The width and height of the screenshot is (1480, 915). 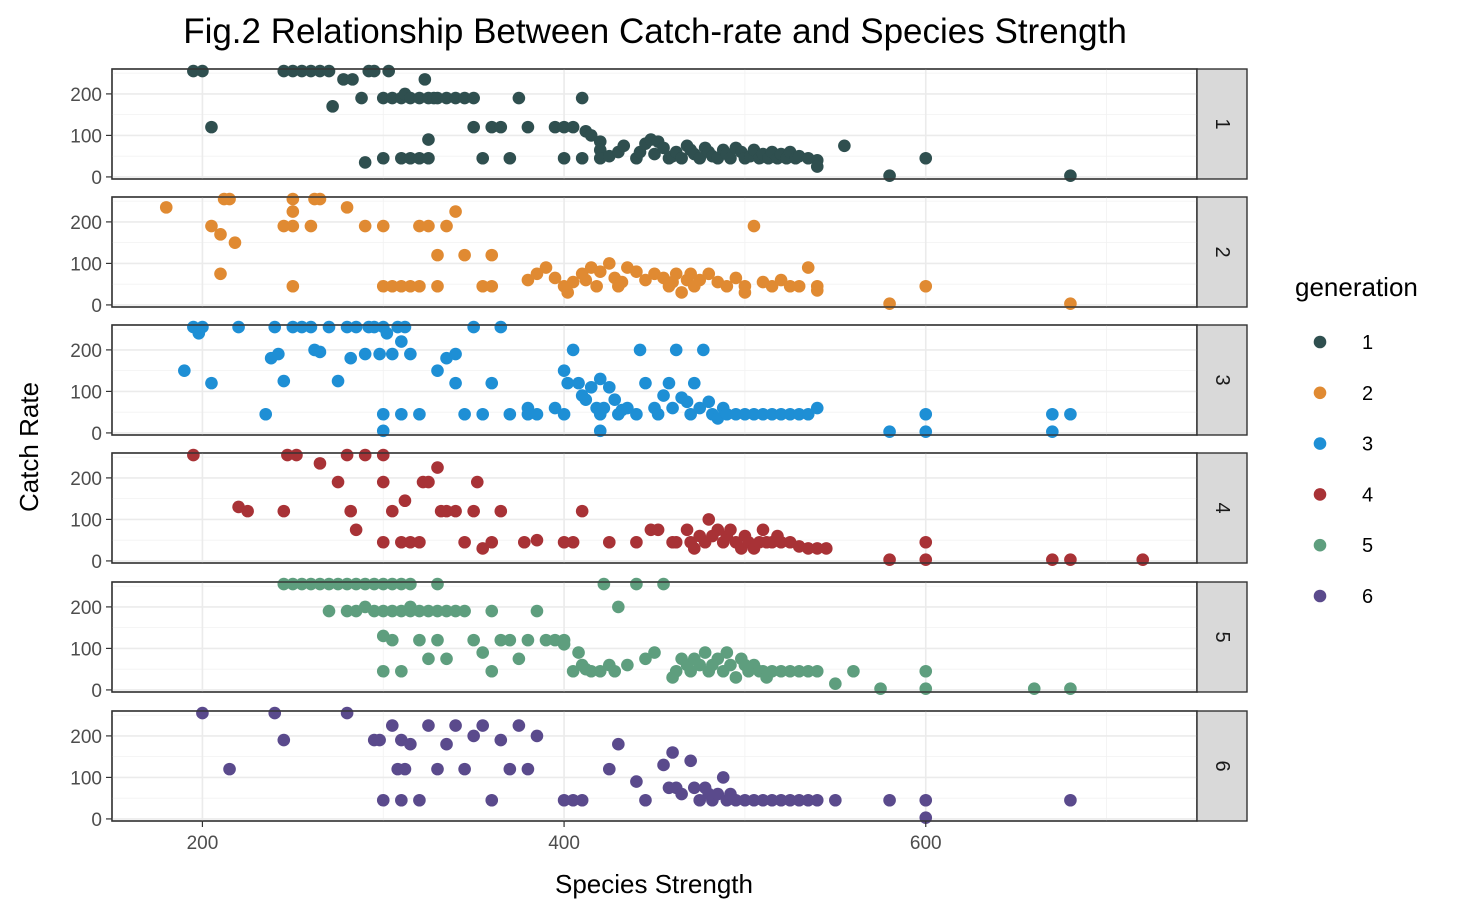 What do you see at coordinates (1320, 494) in the screenshot?
I see `legend-marker` at bounding box center [1320, 494].